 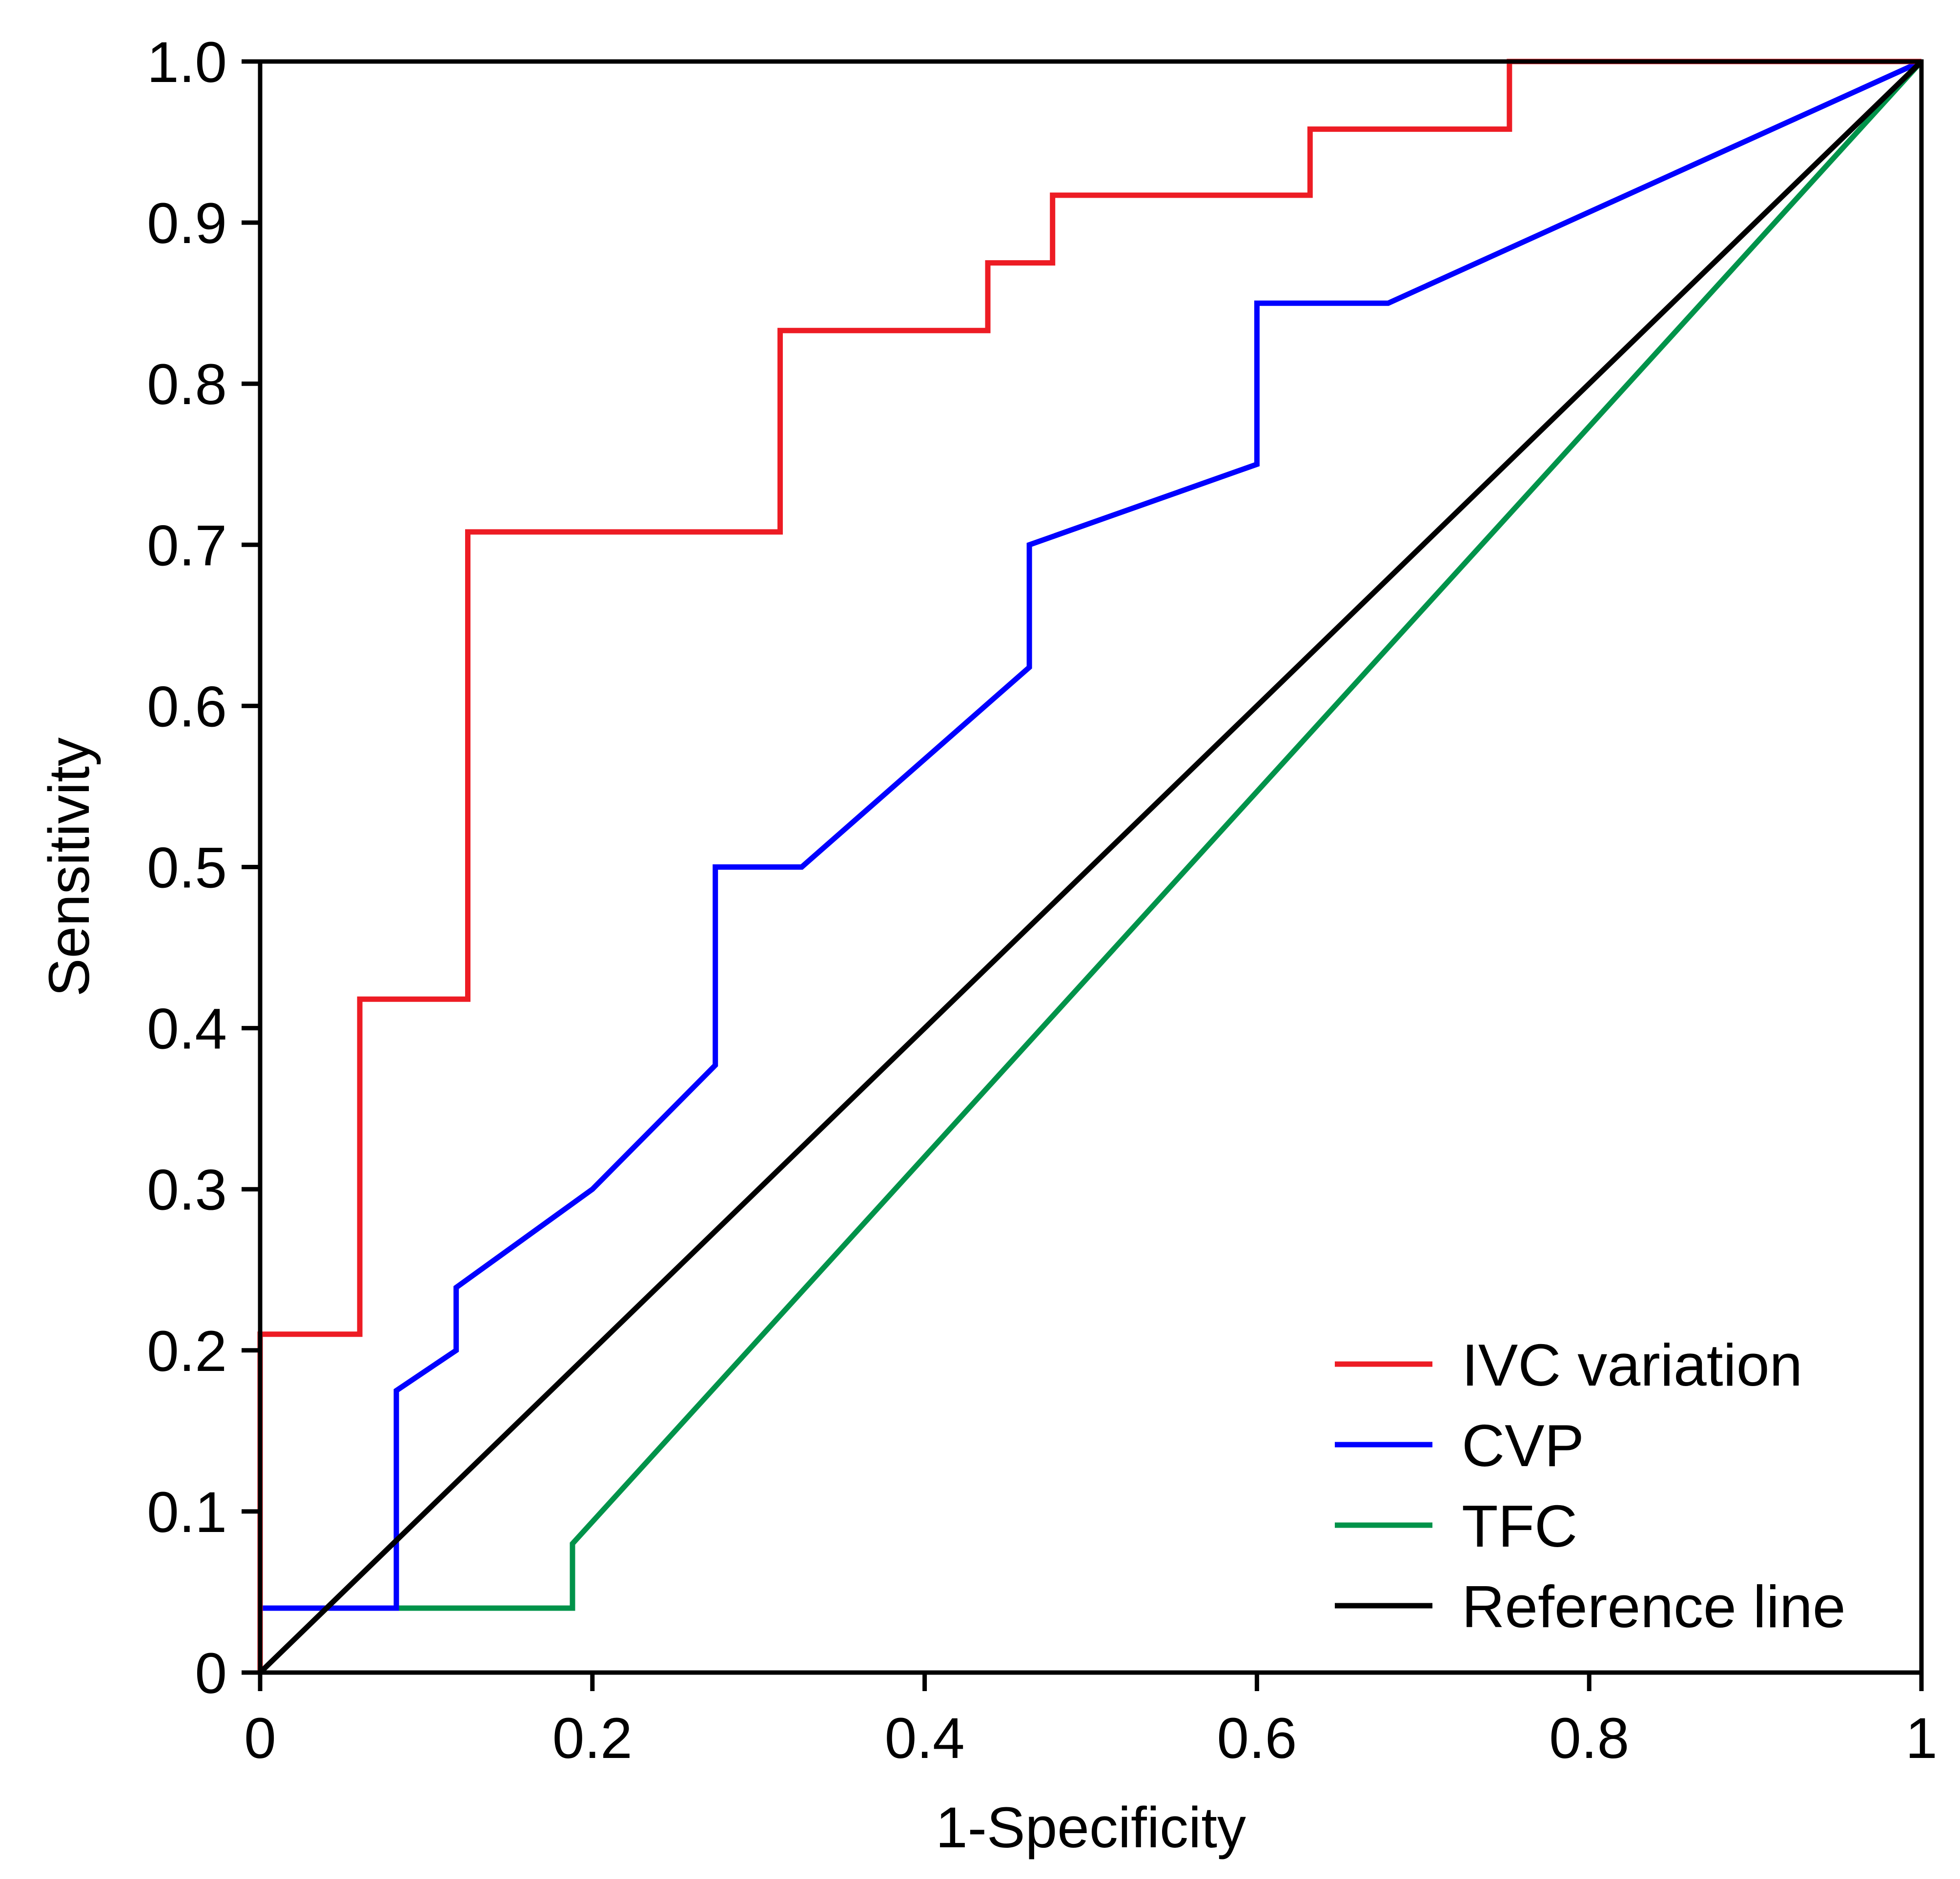 I want to click on y-tick-label: 0.9, so click(x=187, y=223).